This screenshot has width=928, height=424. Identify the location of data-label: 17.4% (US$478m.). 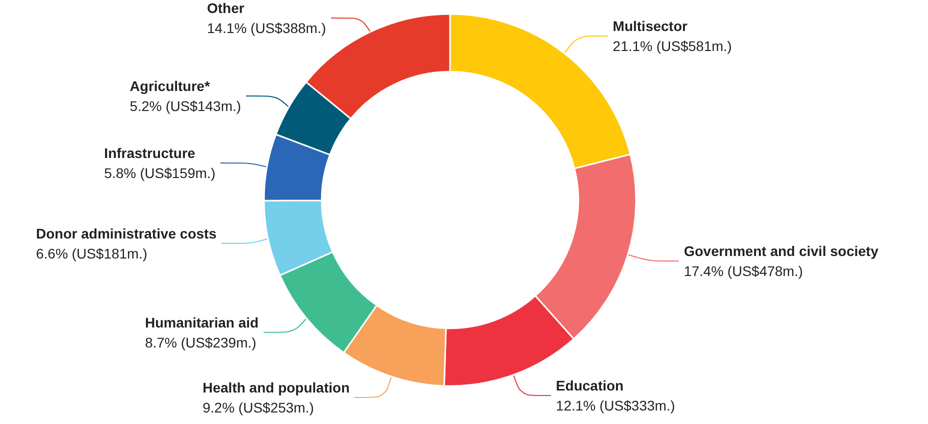
(743, 271).